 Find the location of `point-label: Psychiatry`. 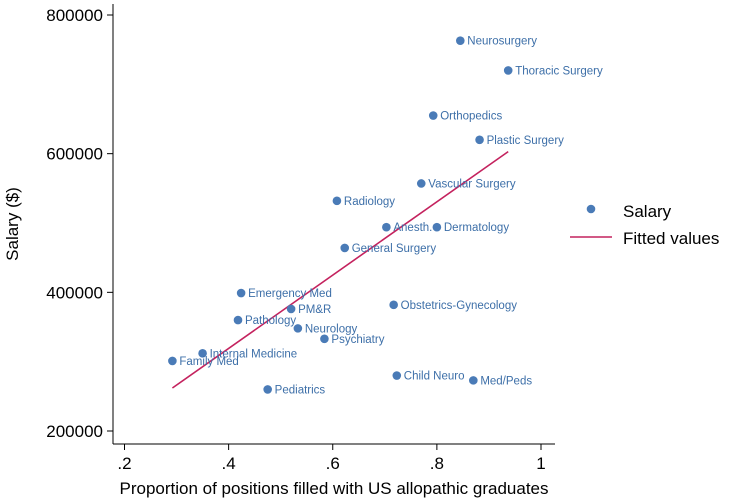

point-label: Psychiatry is located at coordinates (357, 340).